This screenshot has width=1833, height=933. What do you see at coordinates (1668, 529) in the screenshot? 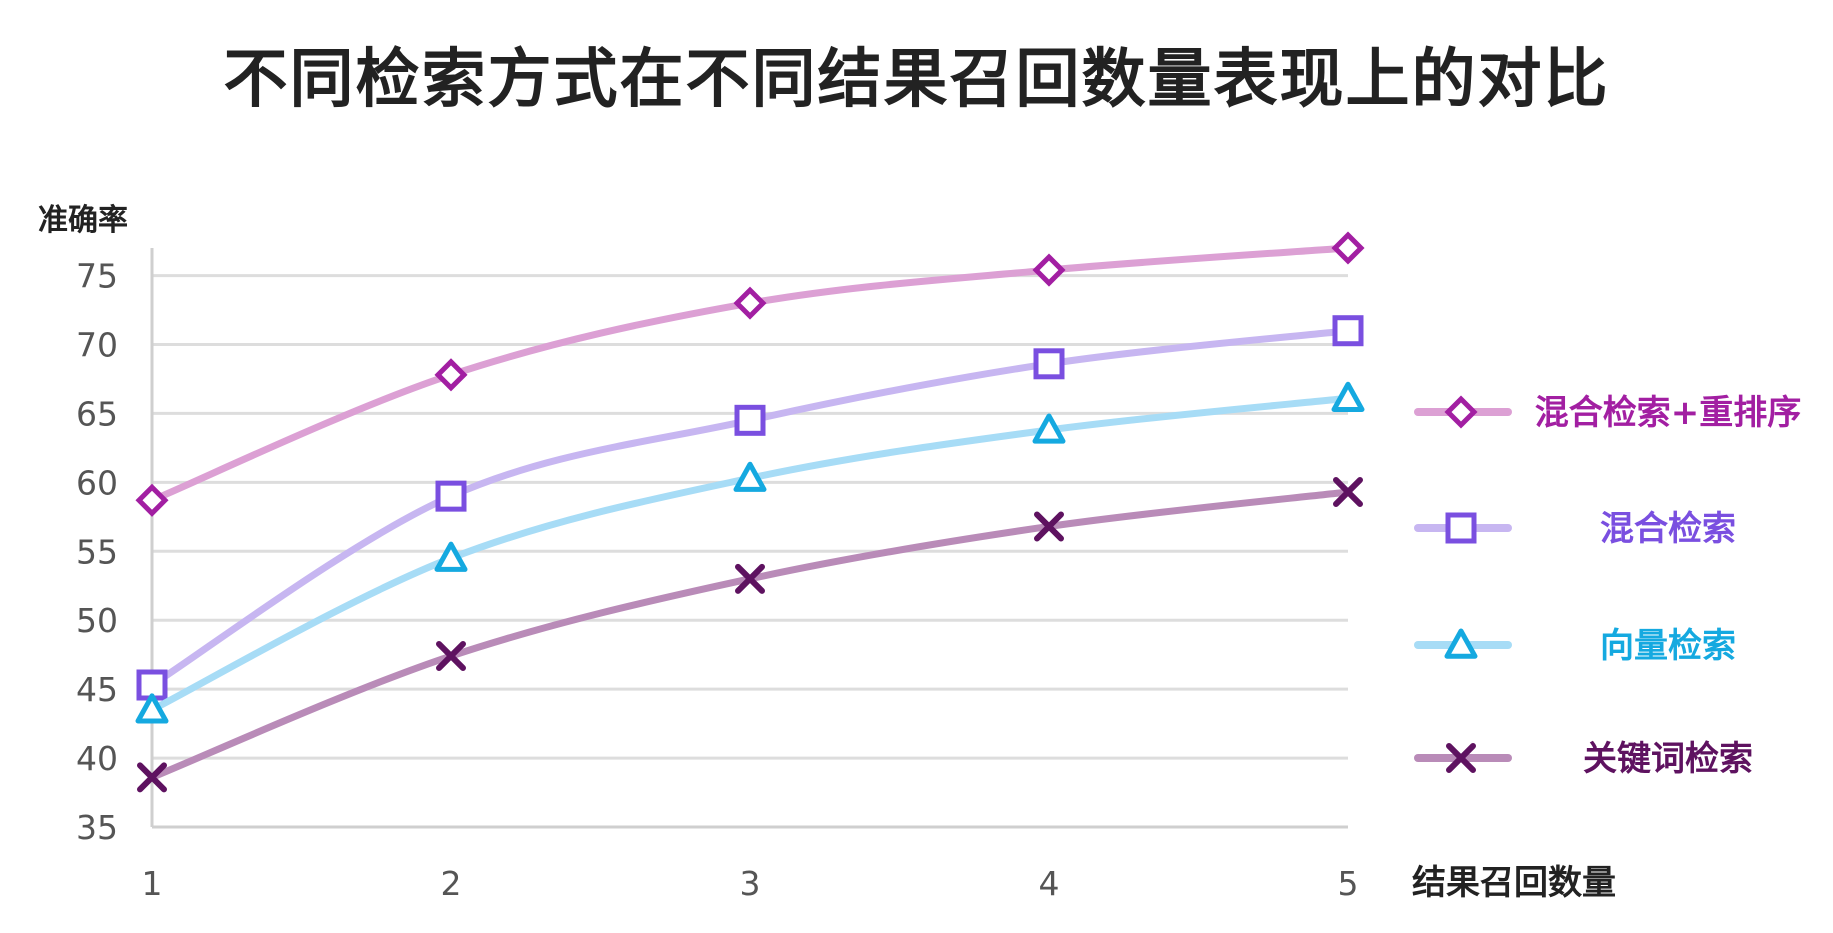
I see `legend-label: 混合检索` at bounding box center [1668, 529].